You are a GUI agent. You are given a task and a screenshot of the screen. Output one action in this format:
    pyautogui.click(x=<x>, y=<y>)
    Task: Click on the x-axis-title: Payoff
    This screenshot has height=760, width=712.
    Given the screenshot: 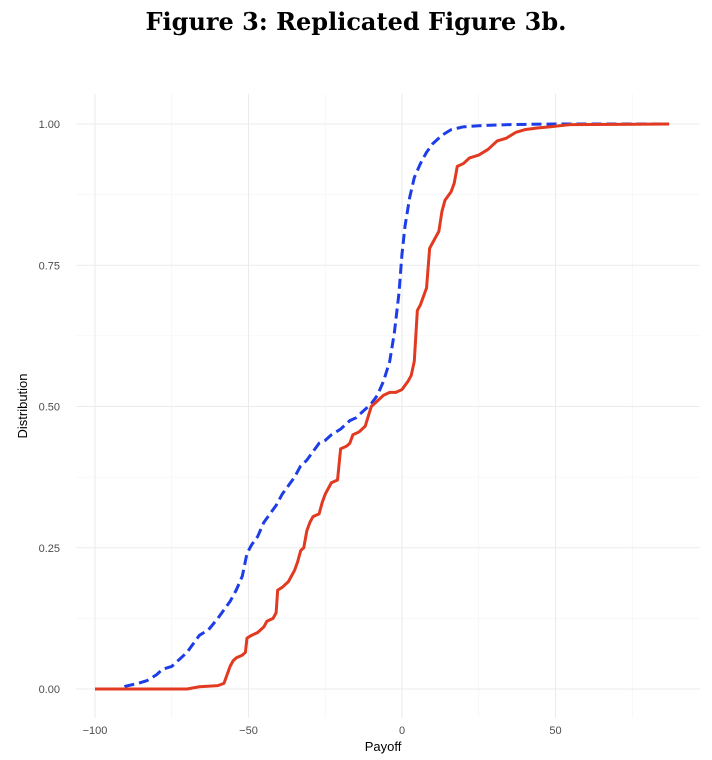 What is the action you would take?
    pyautogui.click(x=383, y=746)
    